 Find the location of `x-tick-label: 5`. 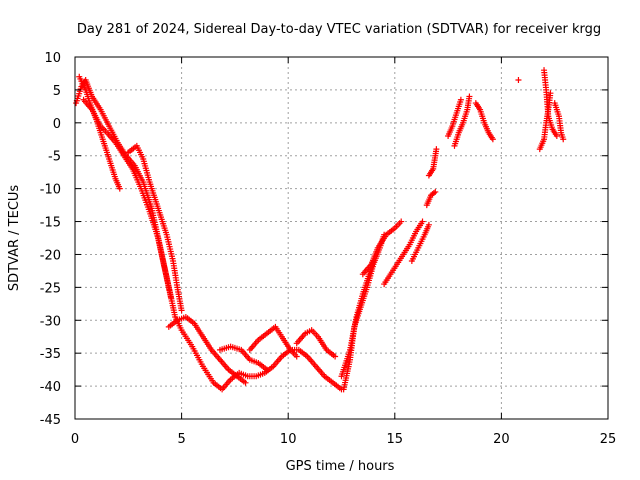

x-tick-label: 5 is located at coordinates (181, 439).